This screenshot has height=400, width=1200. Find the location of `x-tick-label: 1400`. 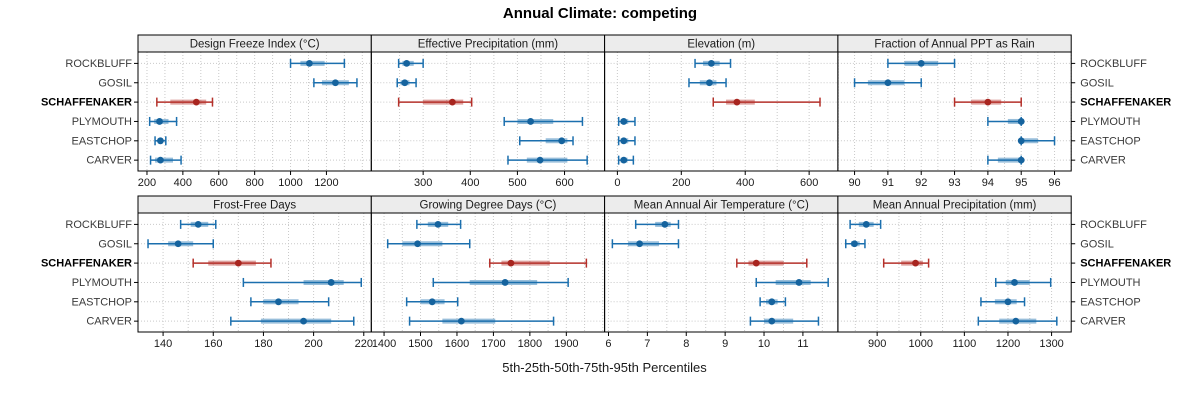

x-tick-label: 1400 is located at coordinates (384, 344).